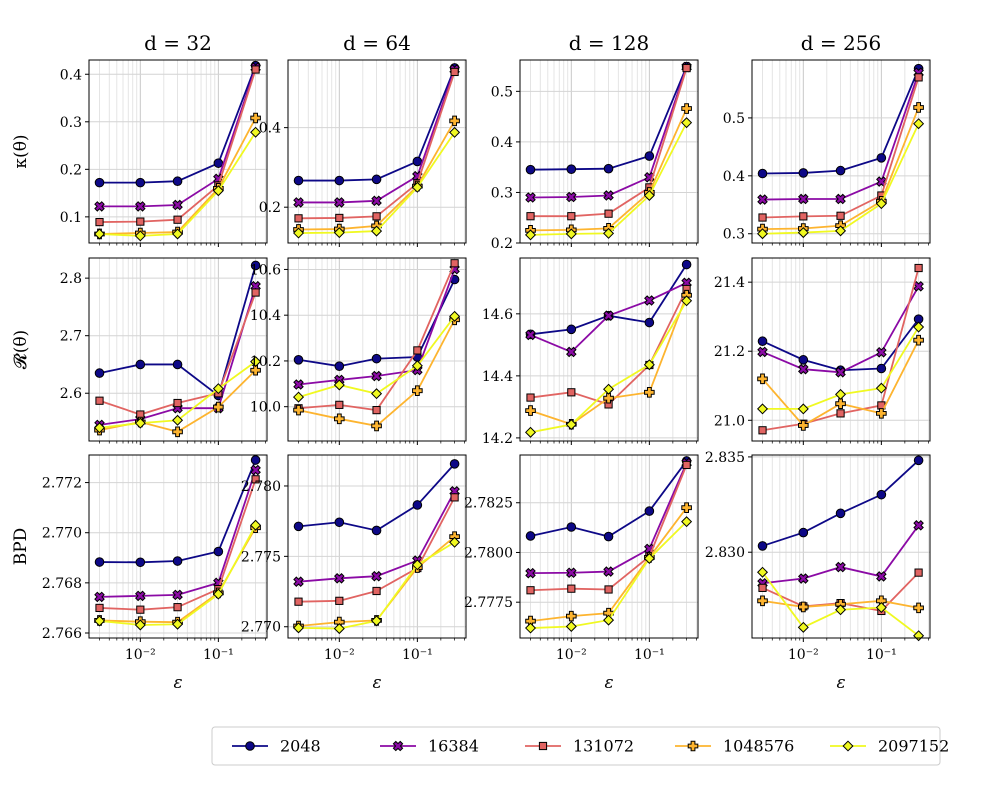 This screenshot has width=997, height=797. What do you see at coordinates (354, 573) in the screenshot?
I see `panel-r3-c2: 2.770 2.775 2.780 10⁻² 10⁻¹ ε` at bounding box center [354, 573].